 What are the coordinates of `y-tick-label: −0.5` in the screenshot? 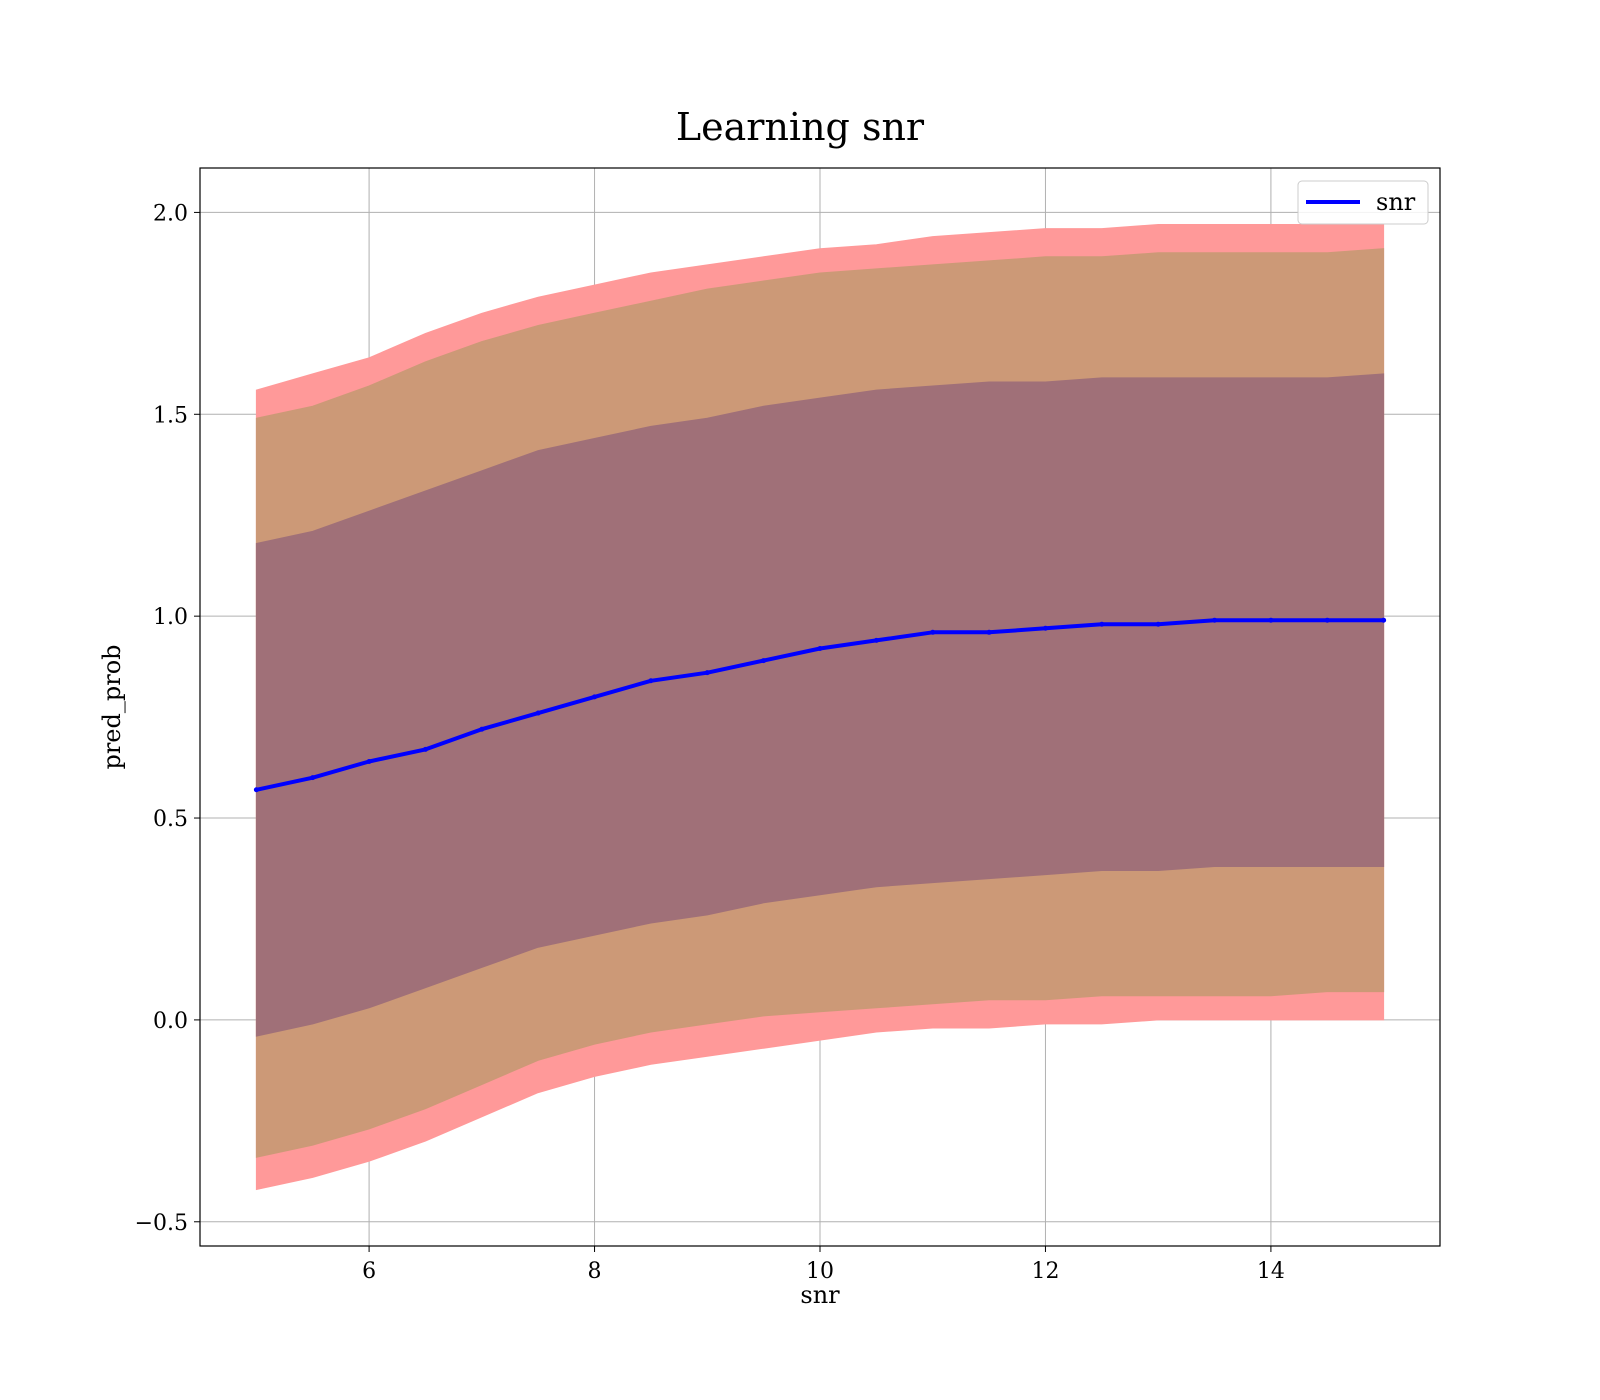 It's located at (161, 1223).